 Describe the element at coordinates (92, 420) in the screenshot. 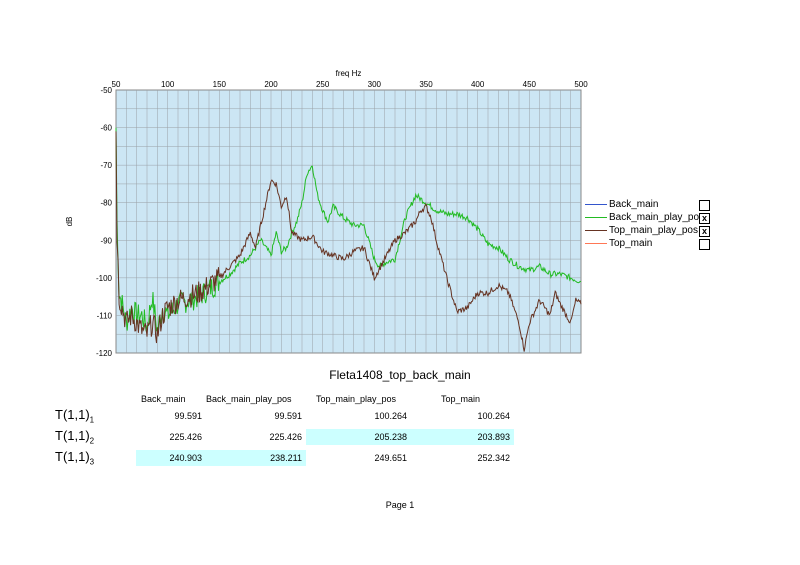

I see `row-label-subscript: 1` at that location.